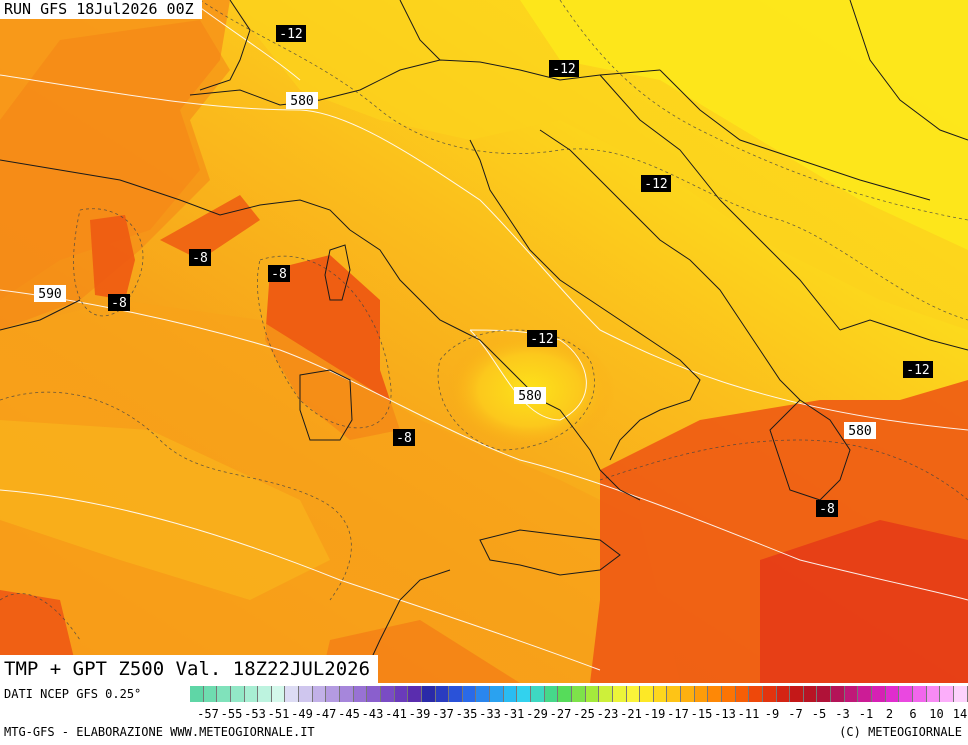 This screenshot has width=968, height=745. What do you see at coordinates (208, 714) in the screenshot?
I see `scale-label: -57` at bounding box center [208, 714].